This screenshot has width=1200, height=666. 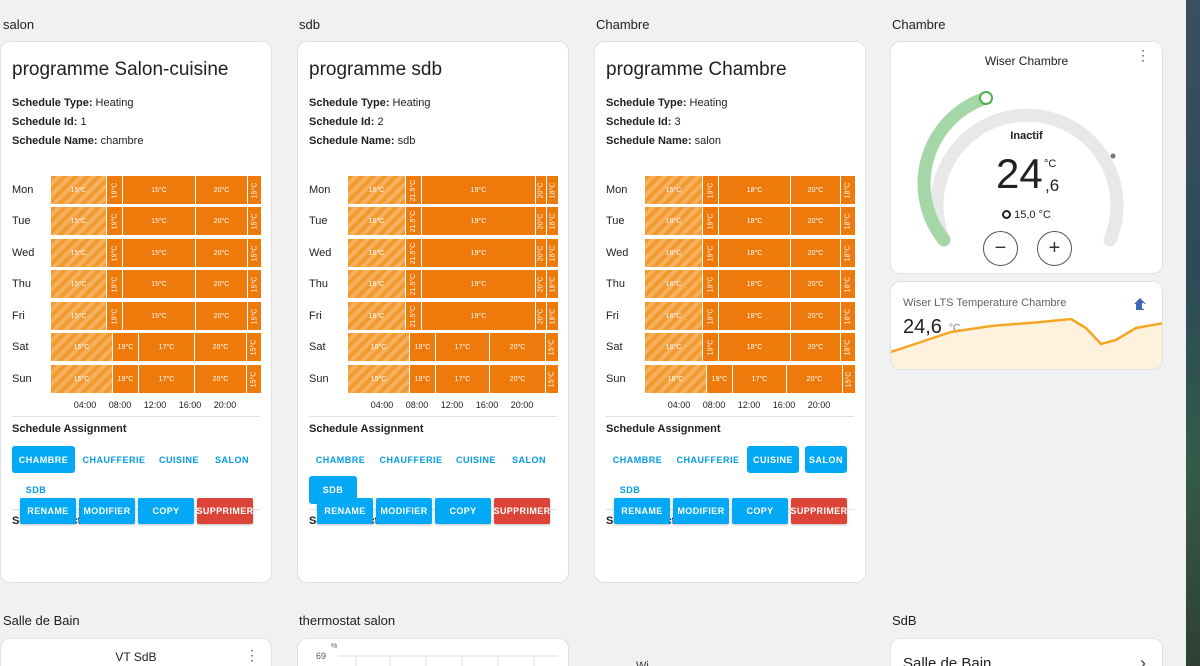 I want to click on temperature-sensor-card: Wiser LTS Temperature Chambre 24,6 °C, so click(x=1026, y=325).